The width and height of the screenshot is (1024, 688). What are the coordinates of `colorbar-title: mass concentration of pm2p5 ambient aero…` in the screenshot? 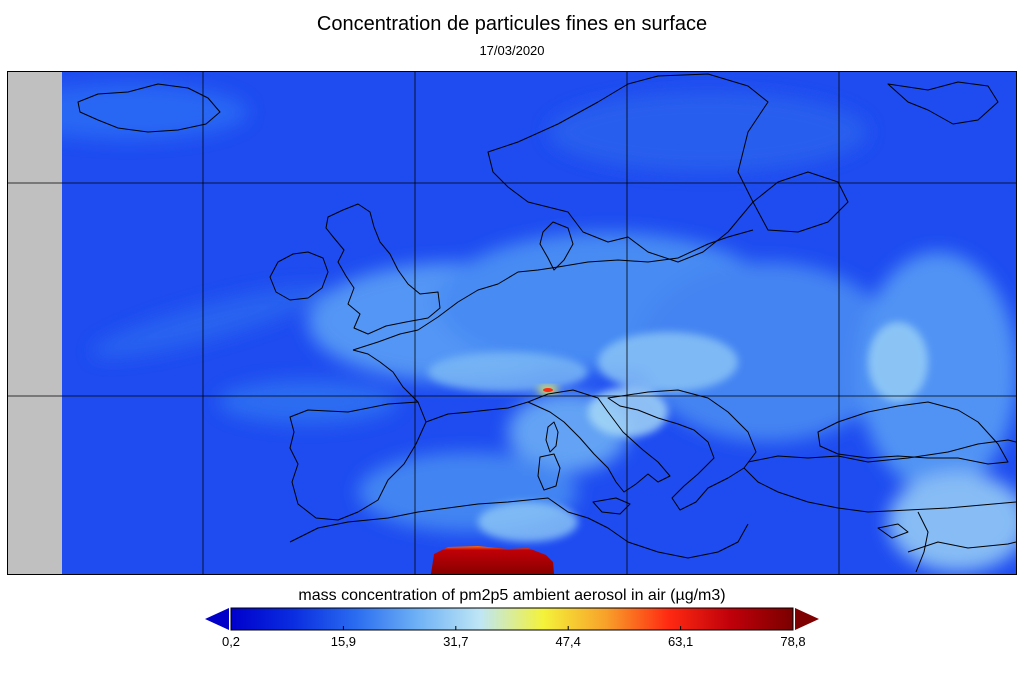 It's located at (512, 595).